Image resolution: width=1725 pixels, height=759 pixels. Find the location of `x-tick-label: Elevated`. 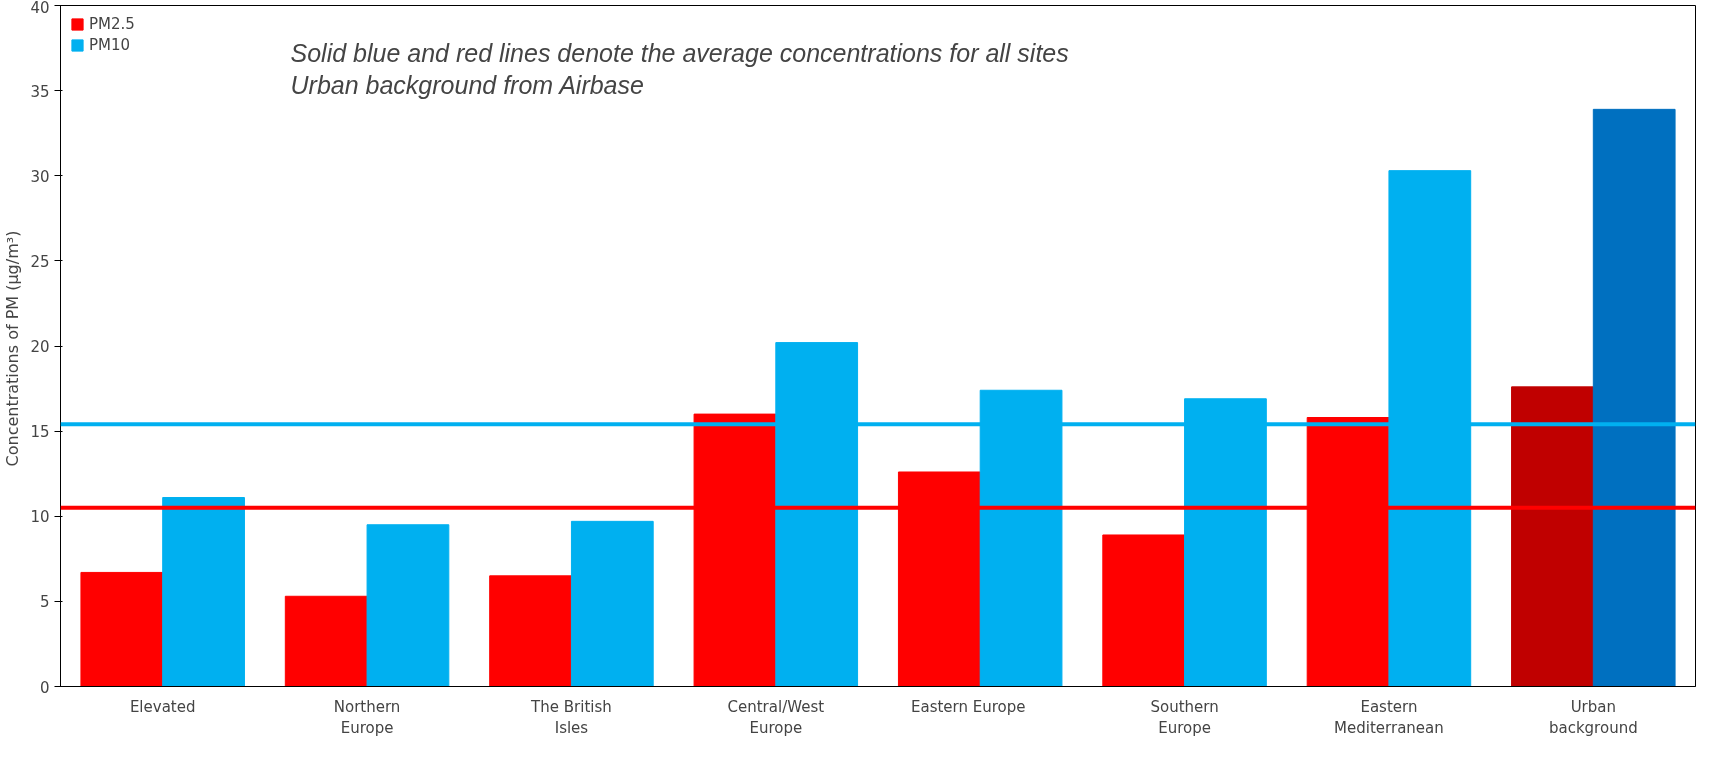

x-tick-label: Elevated is located at coordinates (162, 706).